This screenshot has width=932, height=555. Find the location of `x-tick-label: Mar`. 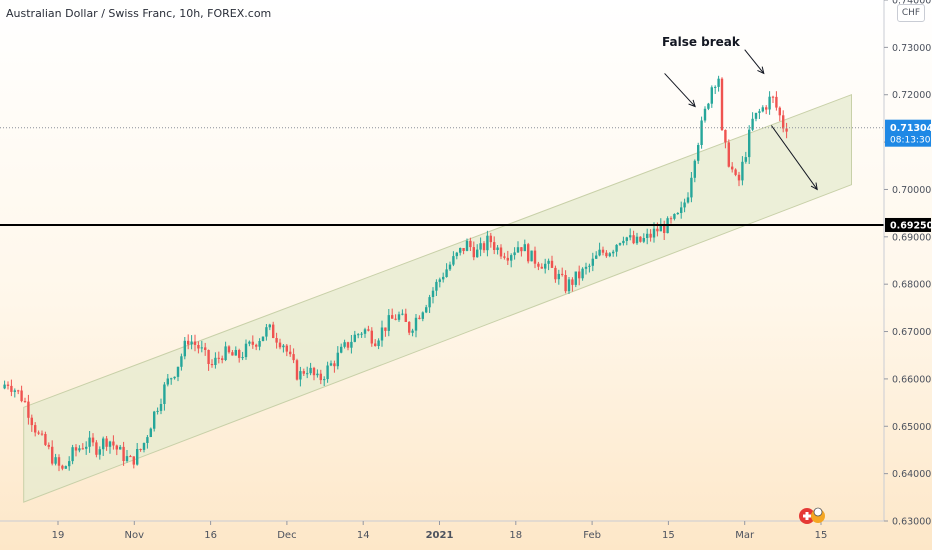

x-tick-label: Mar is located at coordinates (745, 535).